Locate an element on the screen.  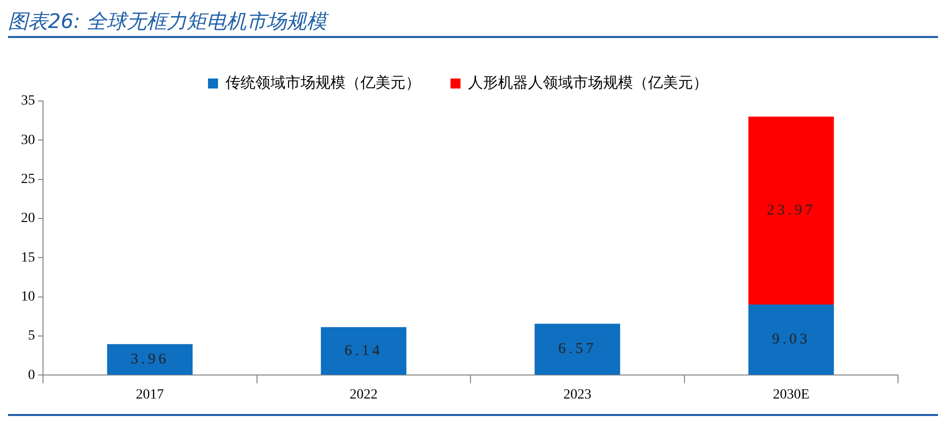
y-tick-label: 0 is located at coordinates (31, 375).